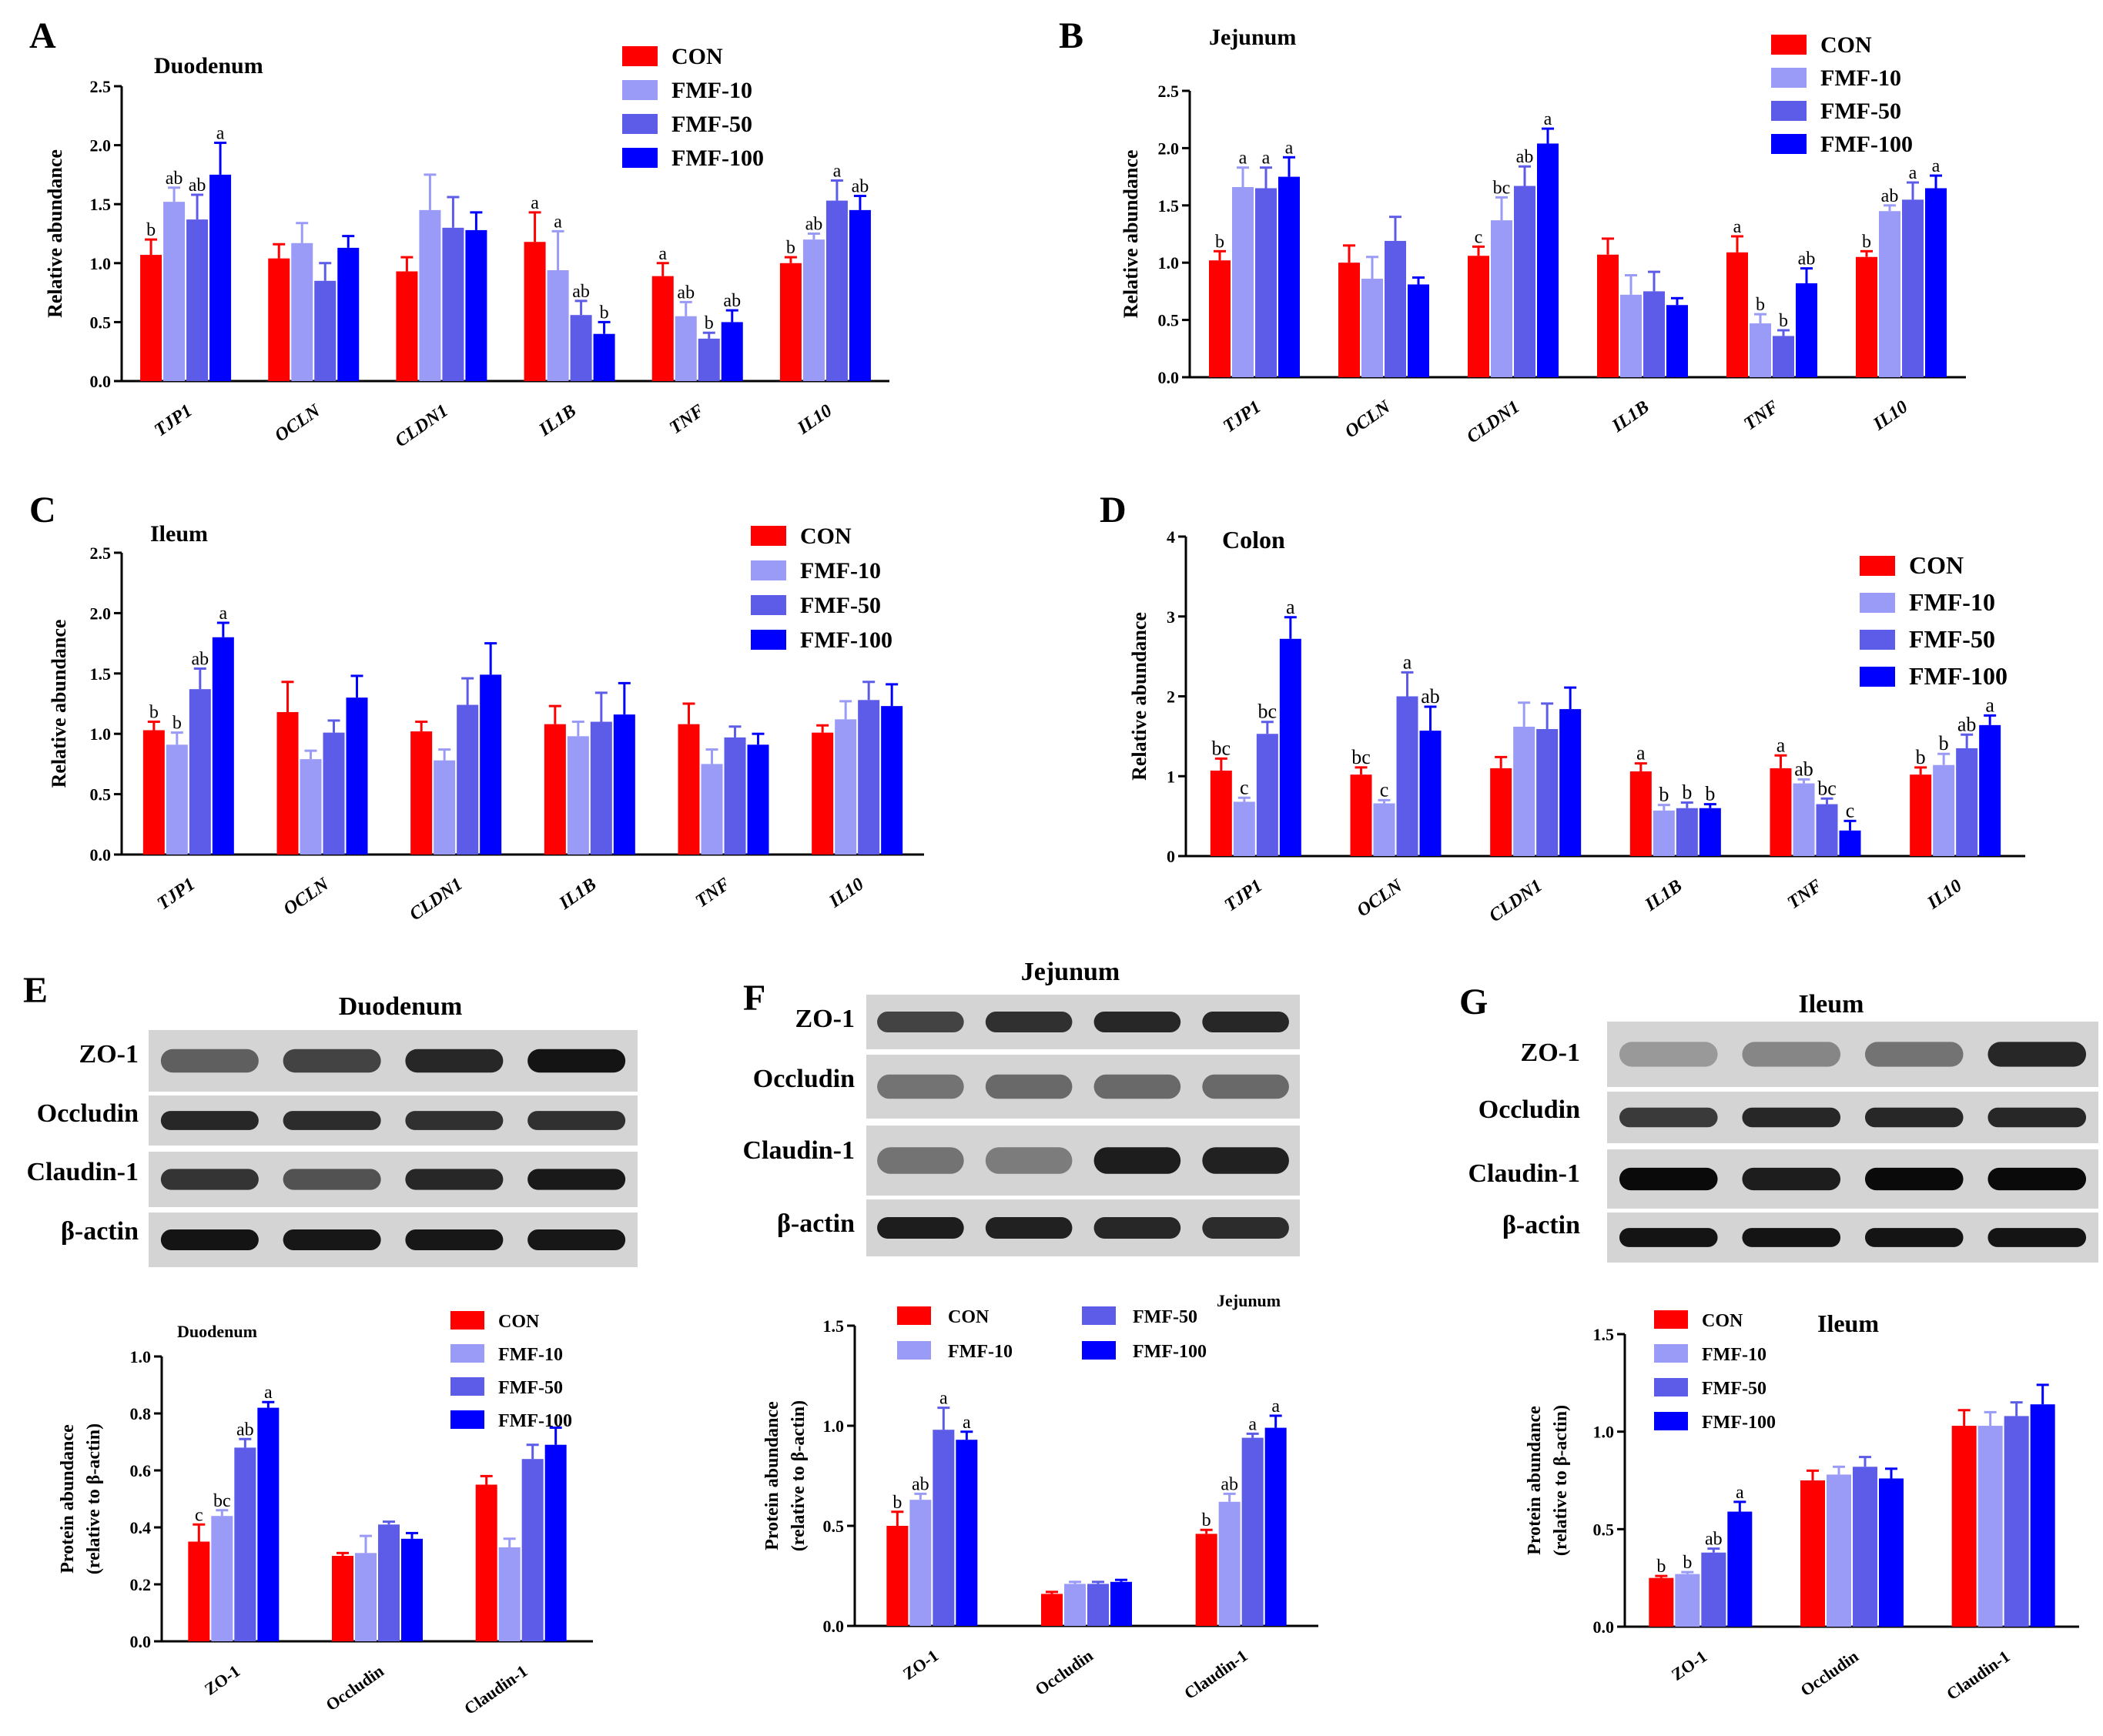 This screenshot has height=1736, width=2103. Describe the element at coordinates (101, 734) in the screenshot. I see `y-tick-label: 1.0` at that location.